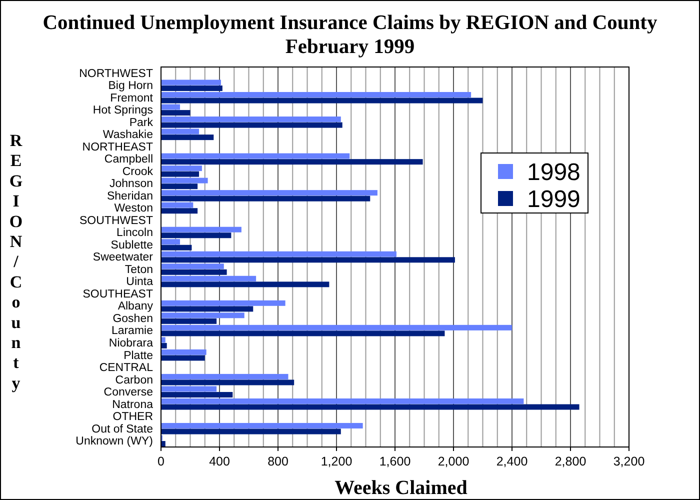  What do you see at coordinates (133, 208) in the screenshot?
I see `y-tick-label: Weston` at bounding box center [133, 208].